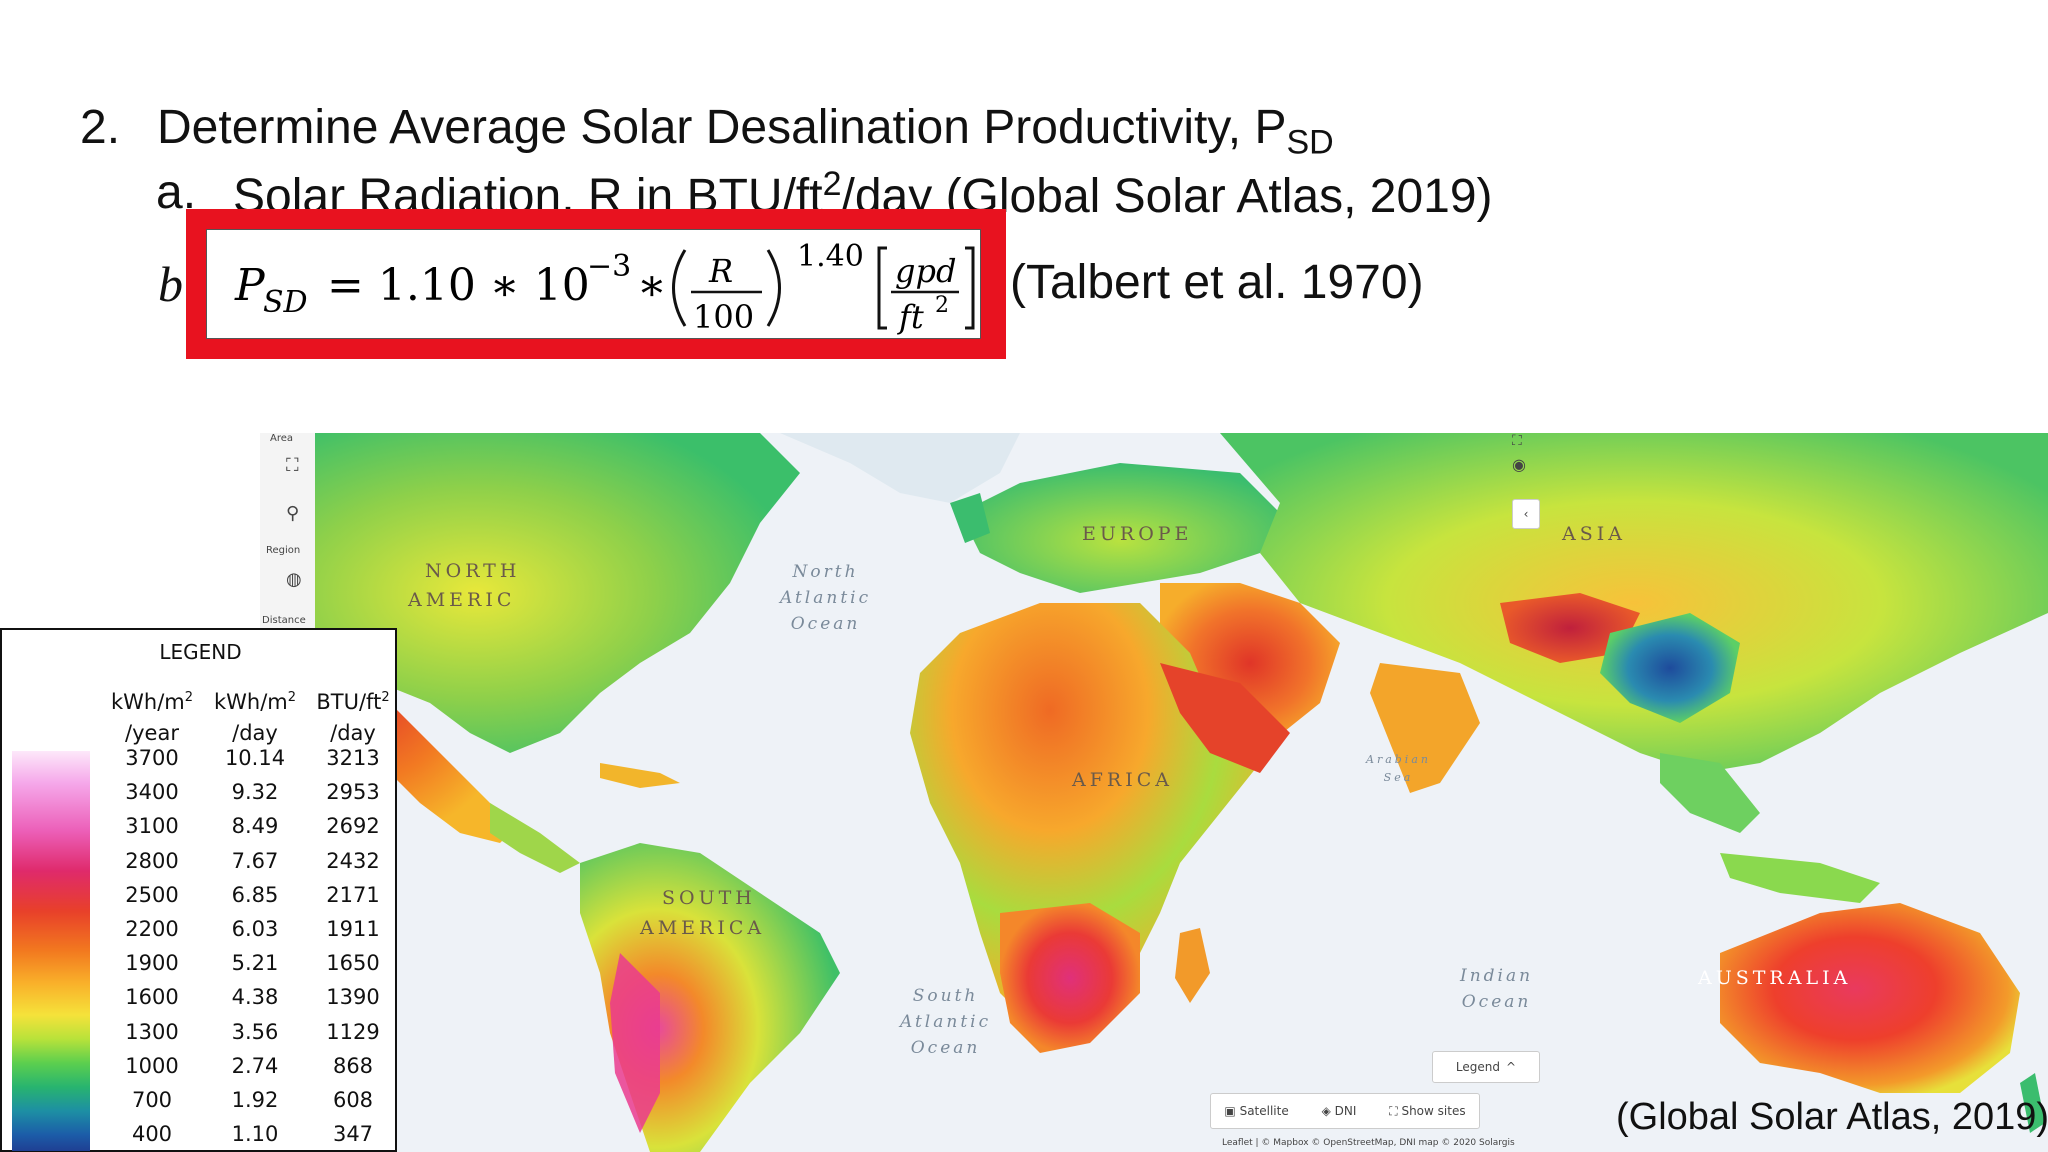 Image resolution: width=2048 pixels, height=1152 pixels. What do you see at coordinates (703, 928) in the screenshot?
I see `label-south-america-2: AMERICA` at bounding box center [703, 928].